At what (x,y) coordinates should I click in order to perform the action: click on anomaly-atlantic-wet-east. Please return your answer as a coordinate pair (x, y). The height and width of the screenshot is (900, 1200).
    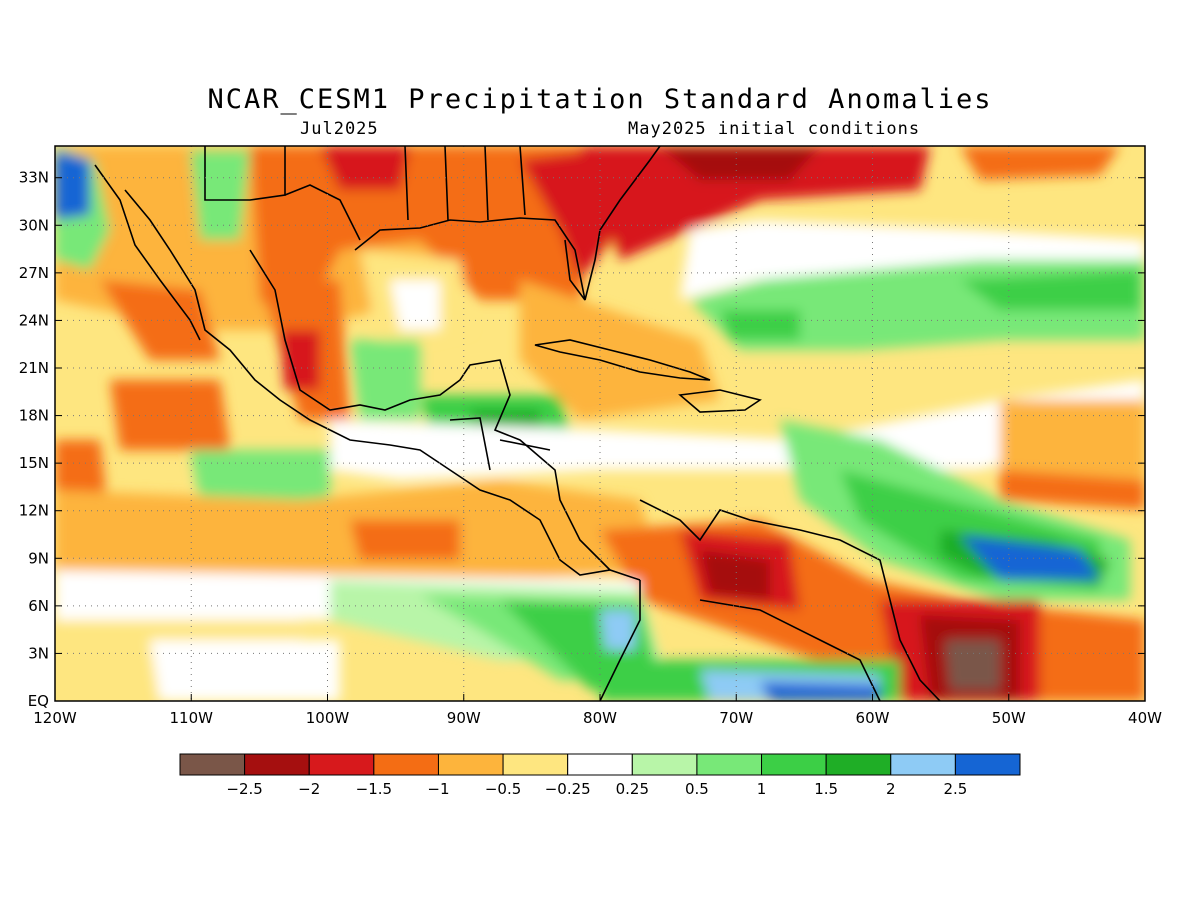
    Looking at the image, I should click on (1050, 290).